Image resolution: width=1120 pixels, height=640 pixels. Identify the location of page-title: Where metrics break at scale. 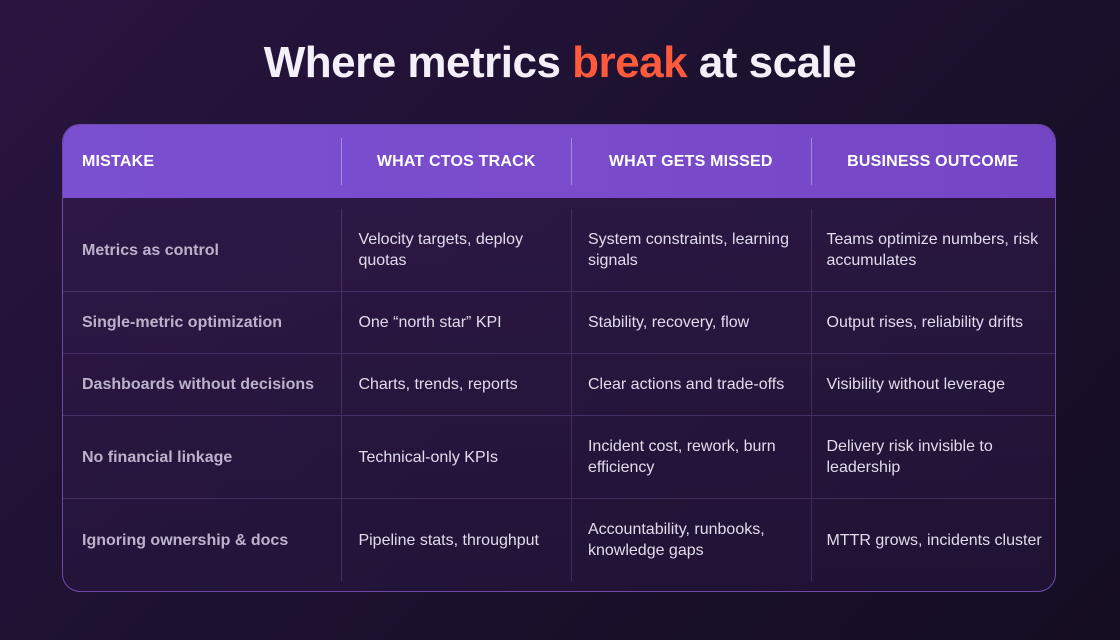
(560, 63).